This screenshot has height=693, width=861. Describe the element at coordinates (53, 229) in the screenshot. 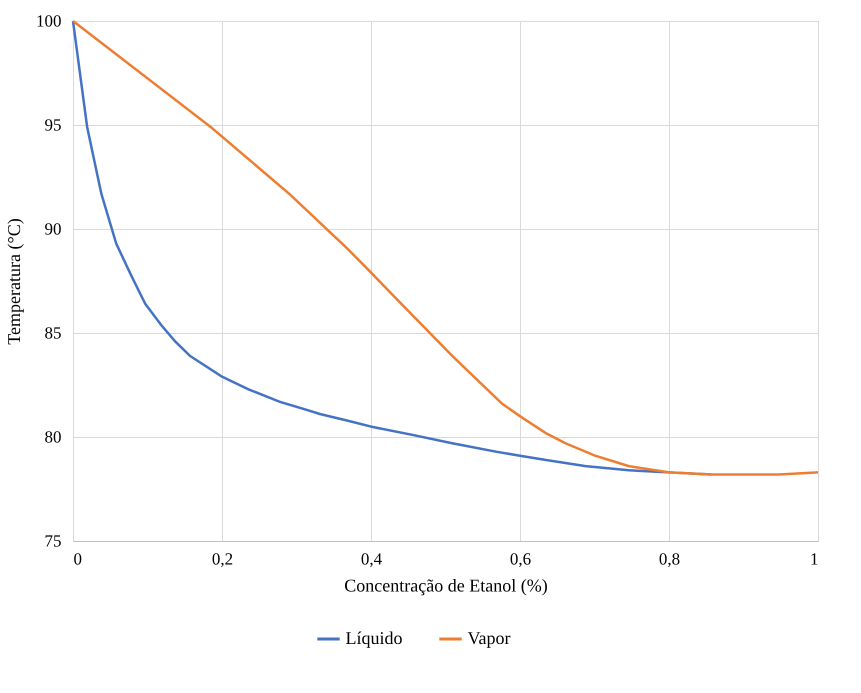

I see `y-tick-label: 90` at that location.